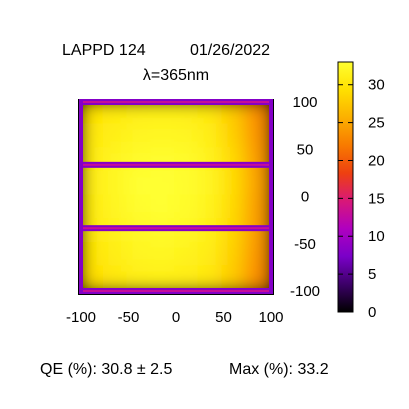  I want to click on chart-title-device: LAPPD 124, so click(104, 50).